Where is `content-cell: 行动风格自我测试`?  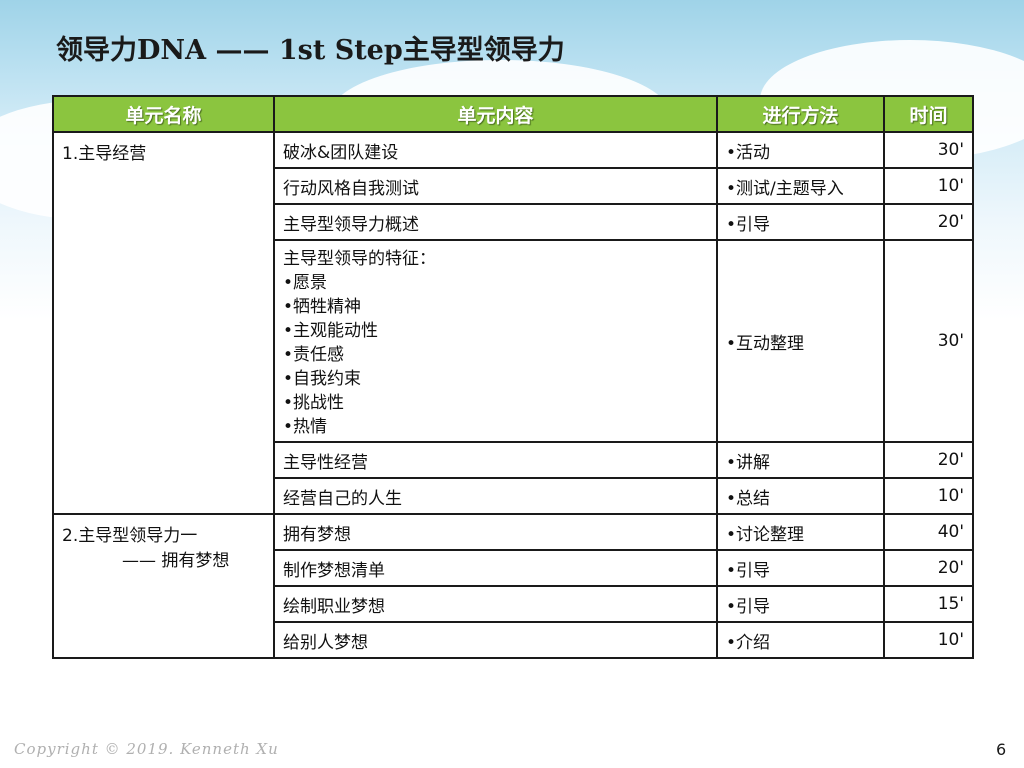
content-cell: 行动风格自我测试 is located at coordinates (495, 186).